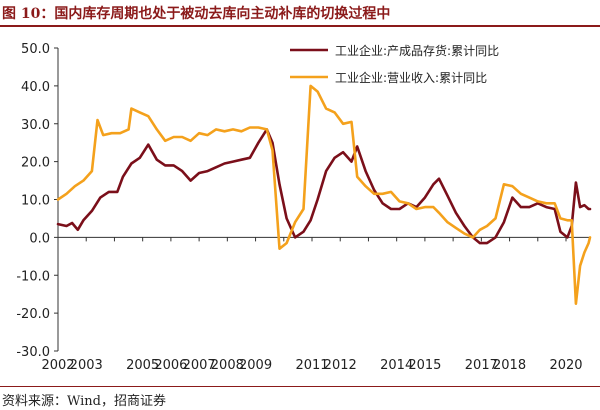 Image resolution: width=600 pixels, height=410 pixels. Describe the element at coordinates (396, 365) in the screenshot. I see `x-tick-label: 2014` at that location.